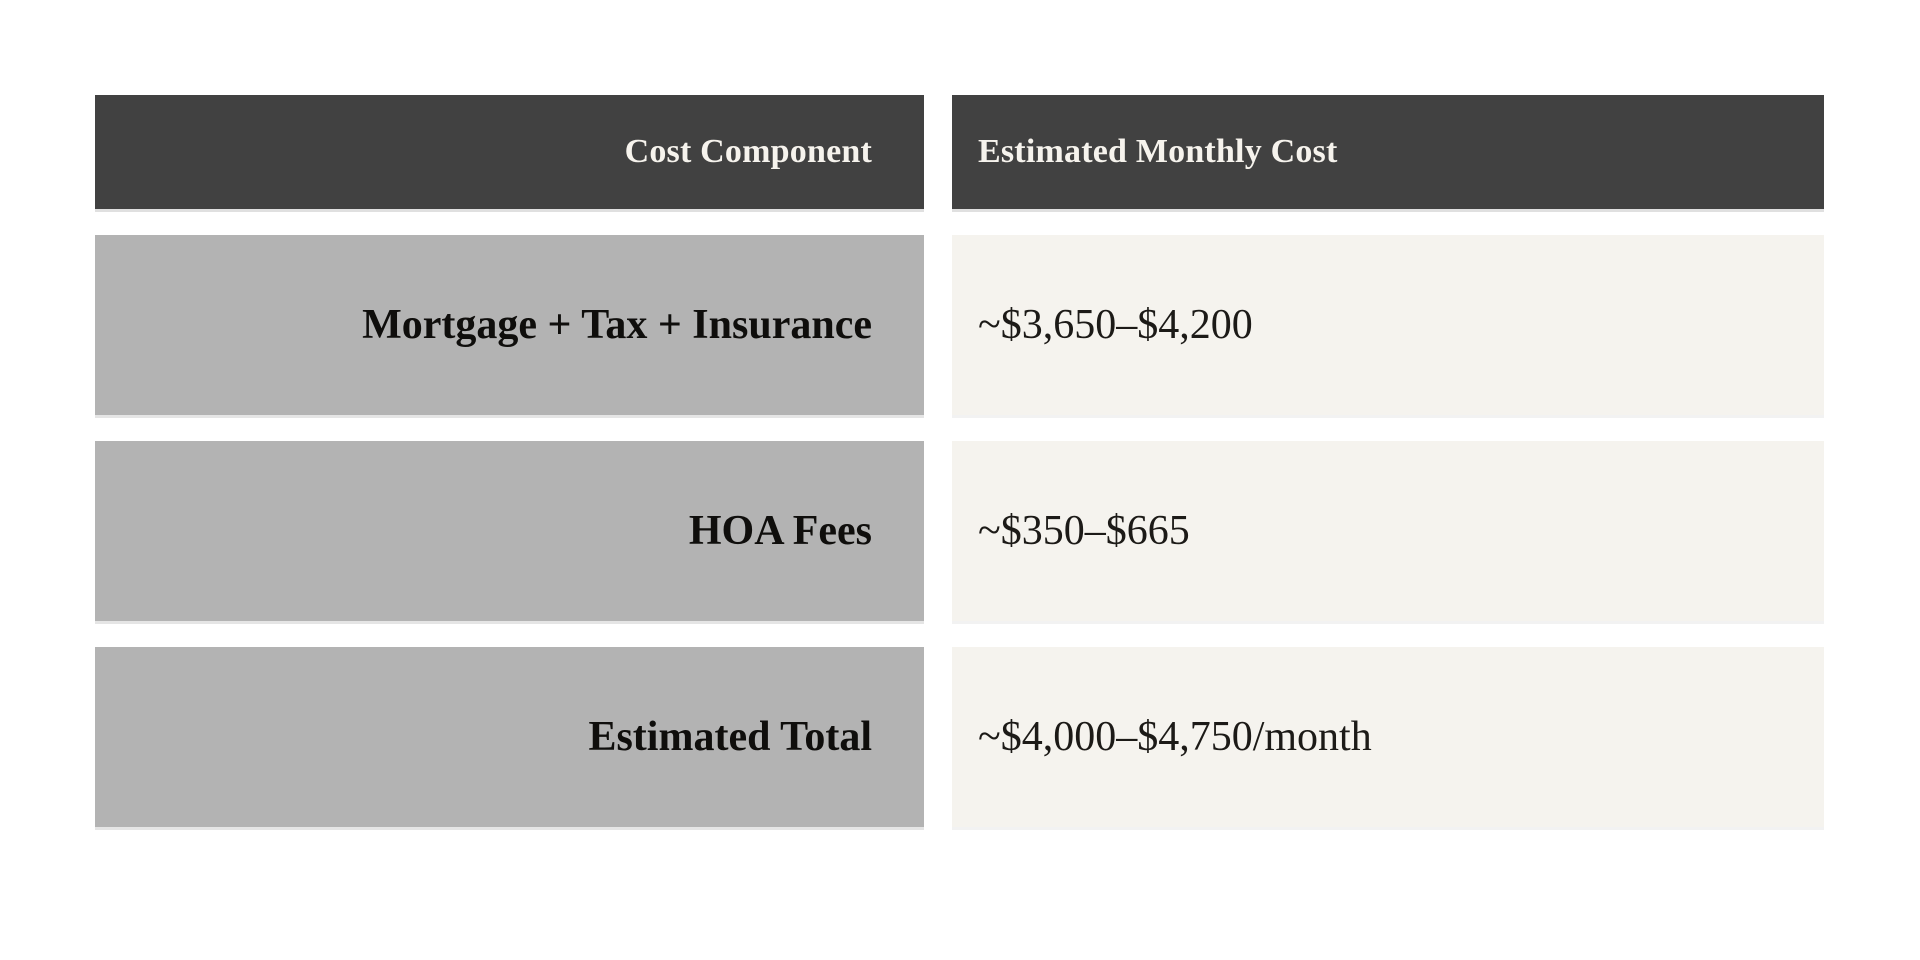  I want to click on header-row: Cost Component Estimated Monthly Cost, so click(959, 152).